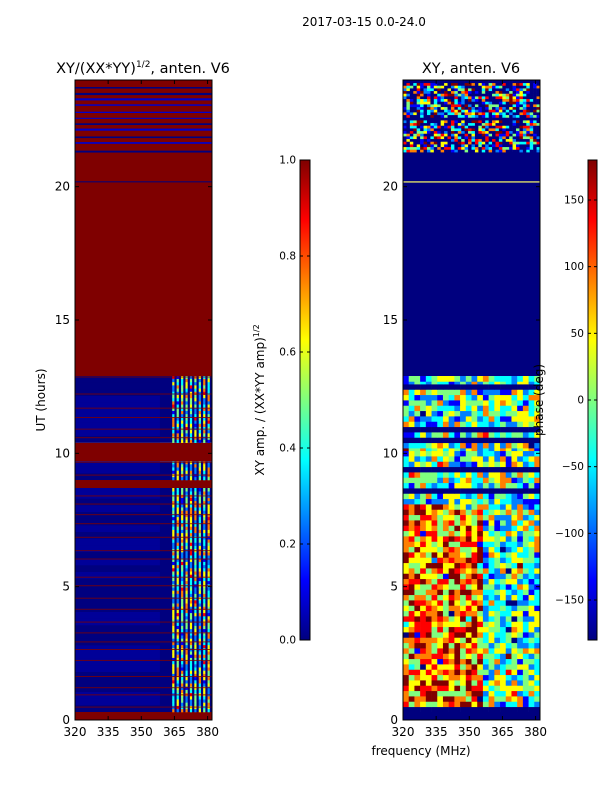 The width and height of the screenshot is (600, 800). Describe the element at coordinates (41, 399) in the screenshot. I see `left-ylabel: UT (hours)` at that location.